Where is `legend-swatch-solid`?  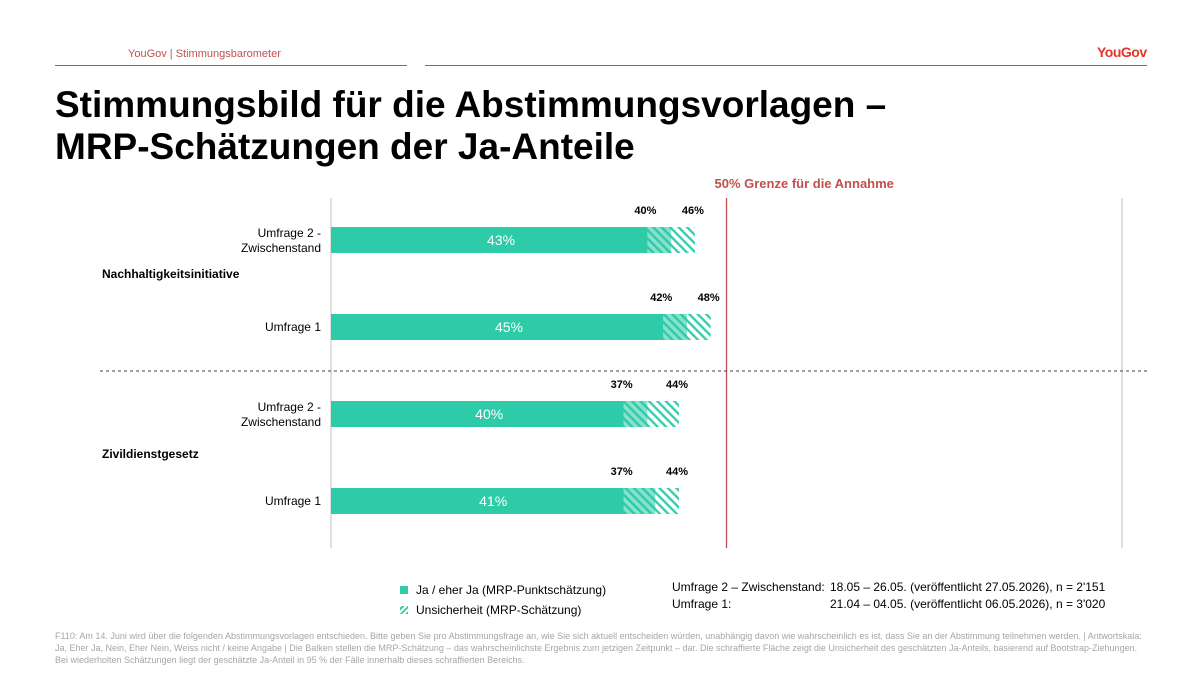 legend-swatch-solid is located at coordinates (404, 590).